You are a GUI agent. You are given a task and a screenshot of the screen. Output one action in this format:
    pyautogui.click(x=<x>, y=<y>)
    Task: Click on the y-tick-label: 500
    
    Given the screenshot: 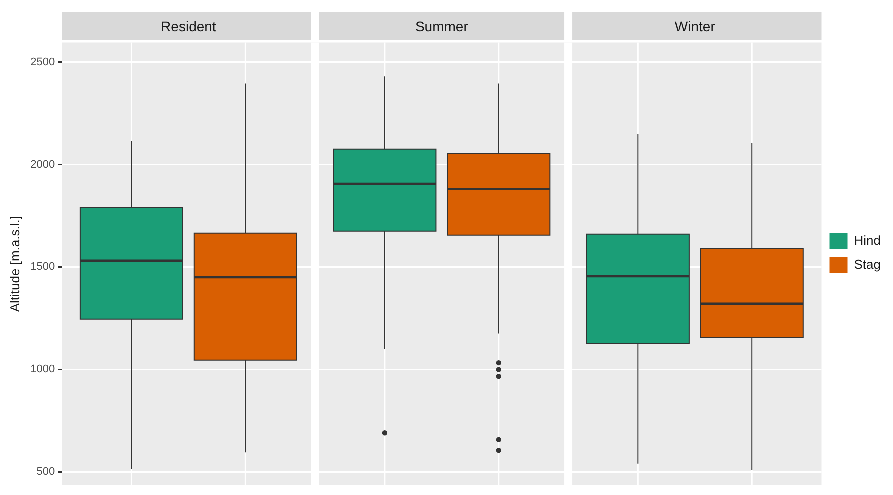 What is the action you would take?
    pyautogui.click(x=46, y=472)
    